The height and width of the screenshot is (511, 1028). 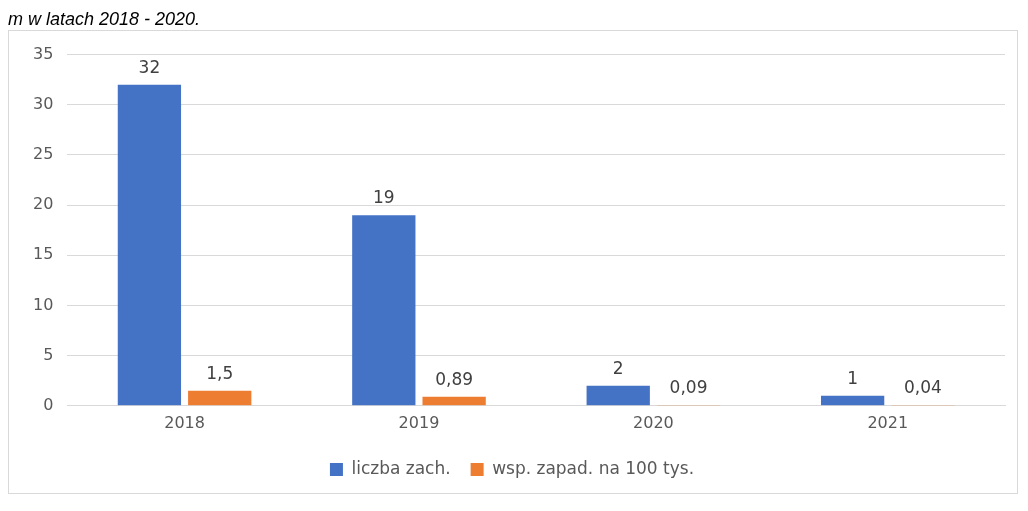 I want to click on data-label: 2, so click(x=618, y=367).